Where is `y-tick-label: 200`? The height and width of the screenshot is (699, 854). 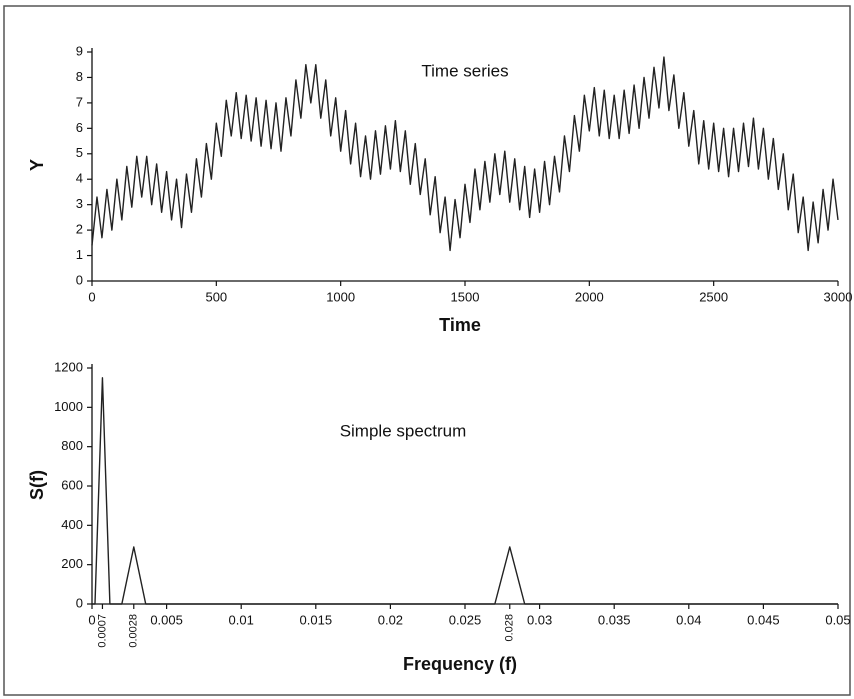
y-tick-label: 200 is located at coordinates (72, 563).